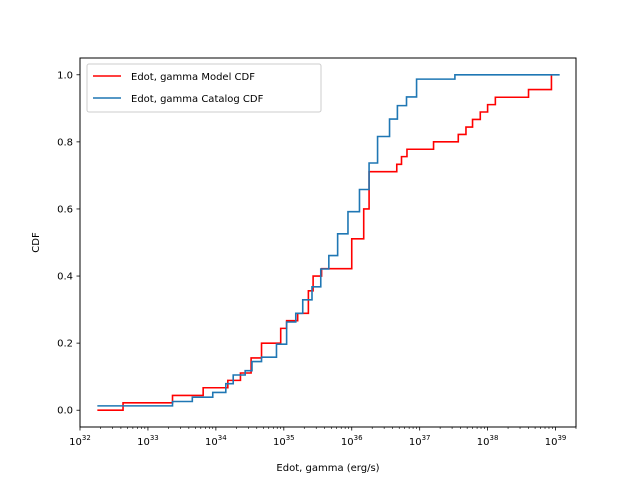 Image resolution: width=640 pixels, height=480 pixels. I want to click on x-tick-label: 1038, so click(488, 441).